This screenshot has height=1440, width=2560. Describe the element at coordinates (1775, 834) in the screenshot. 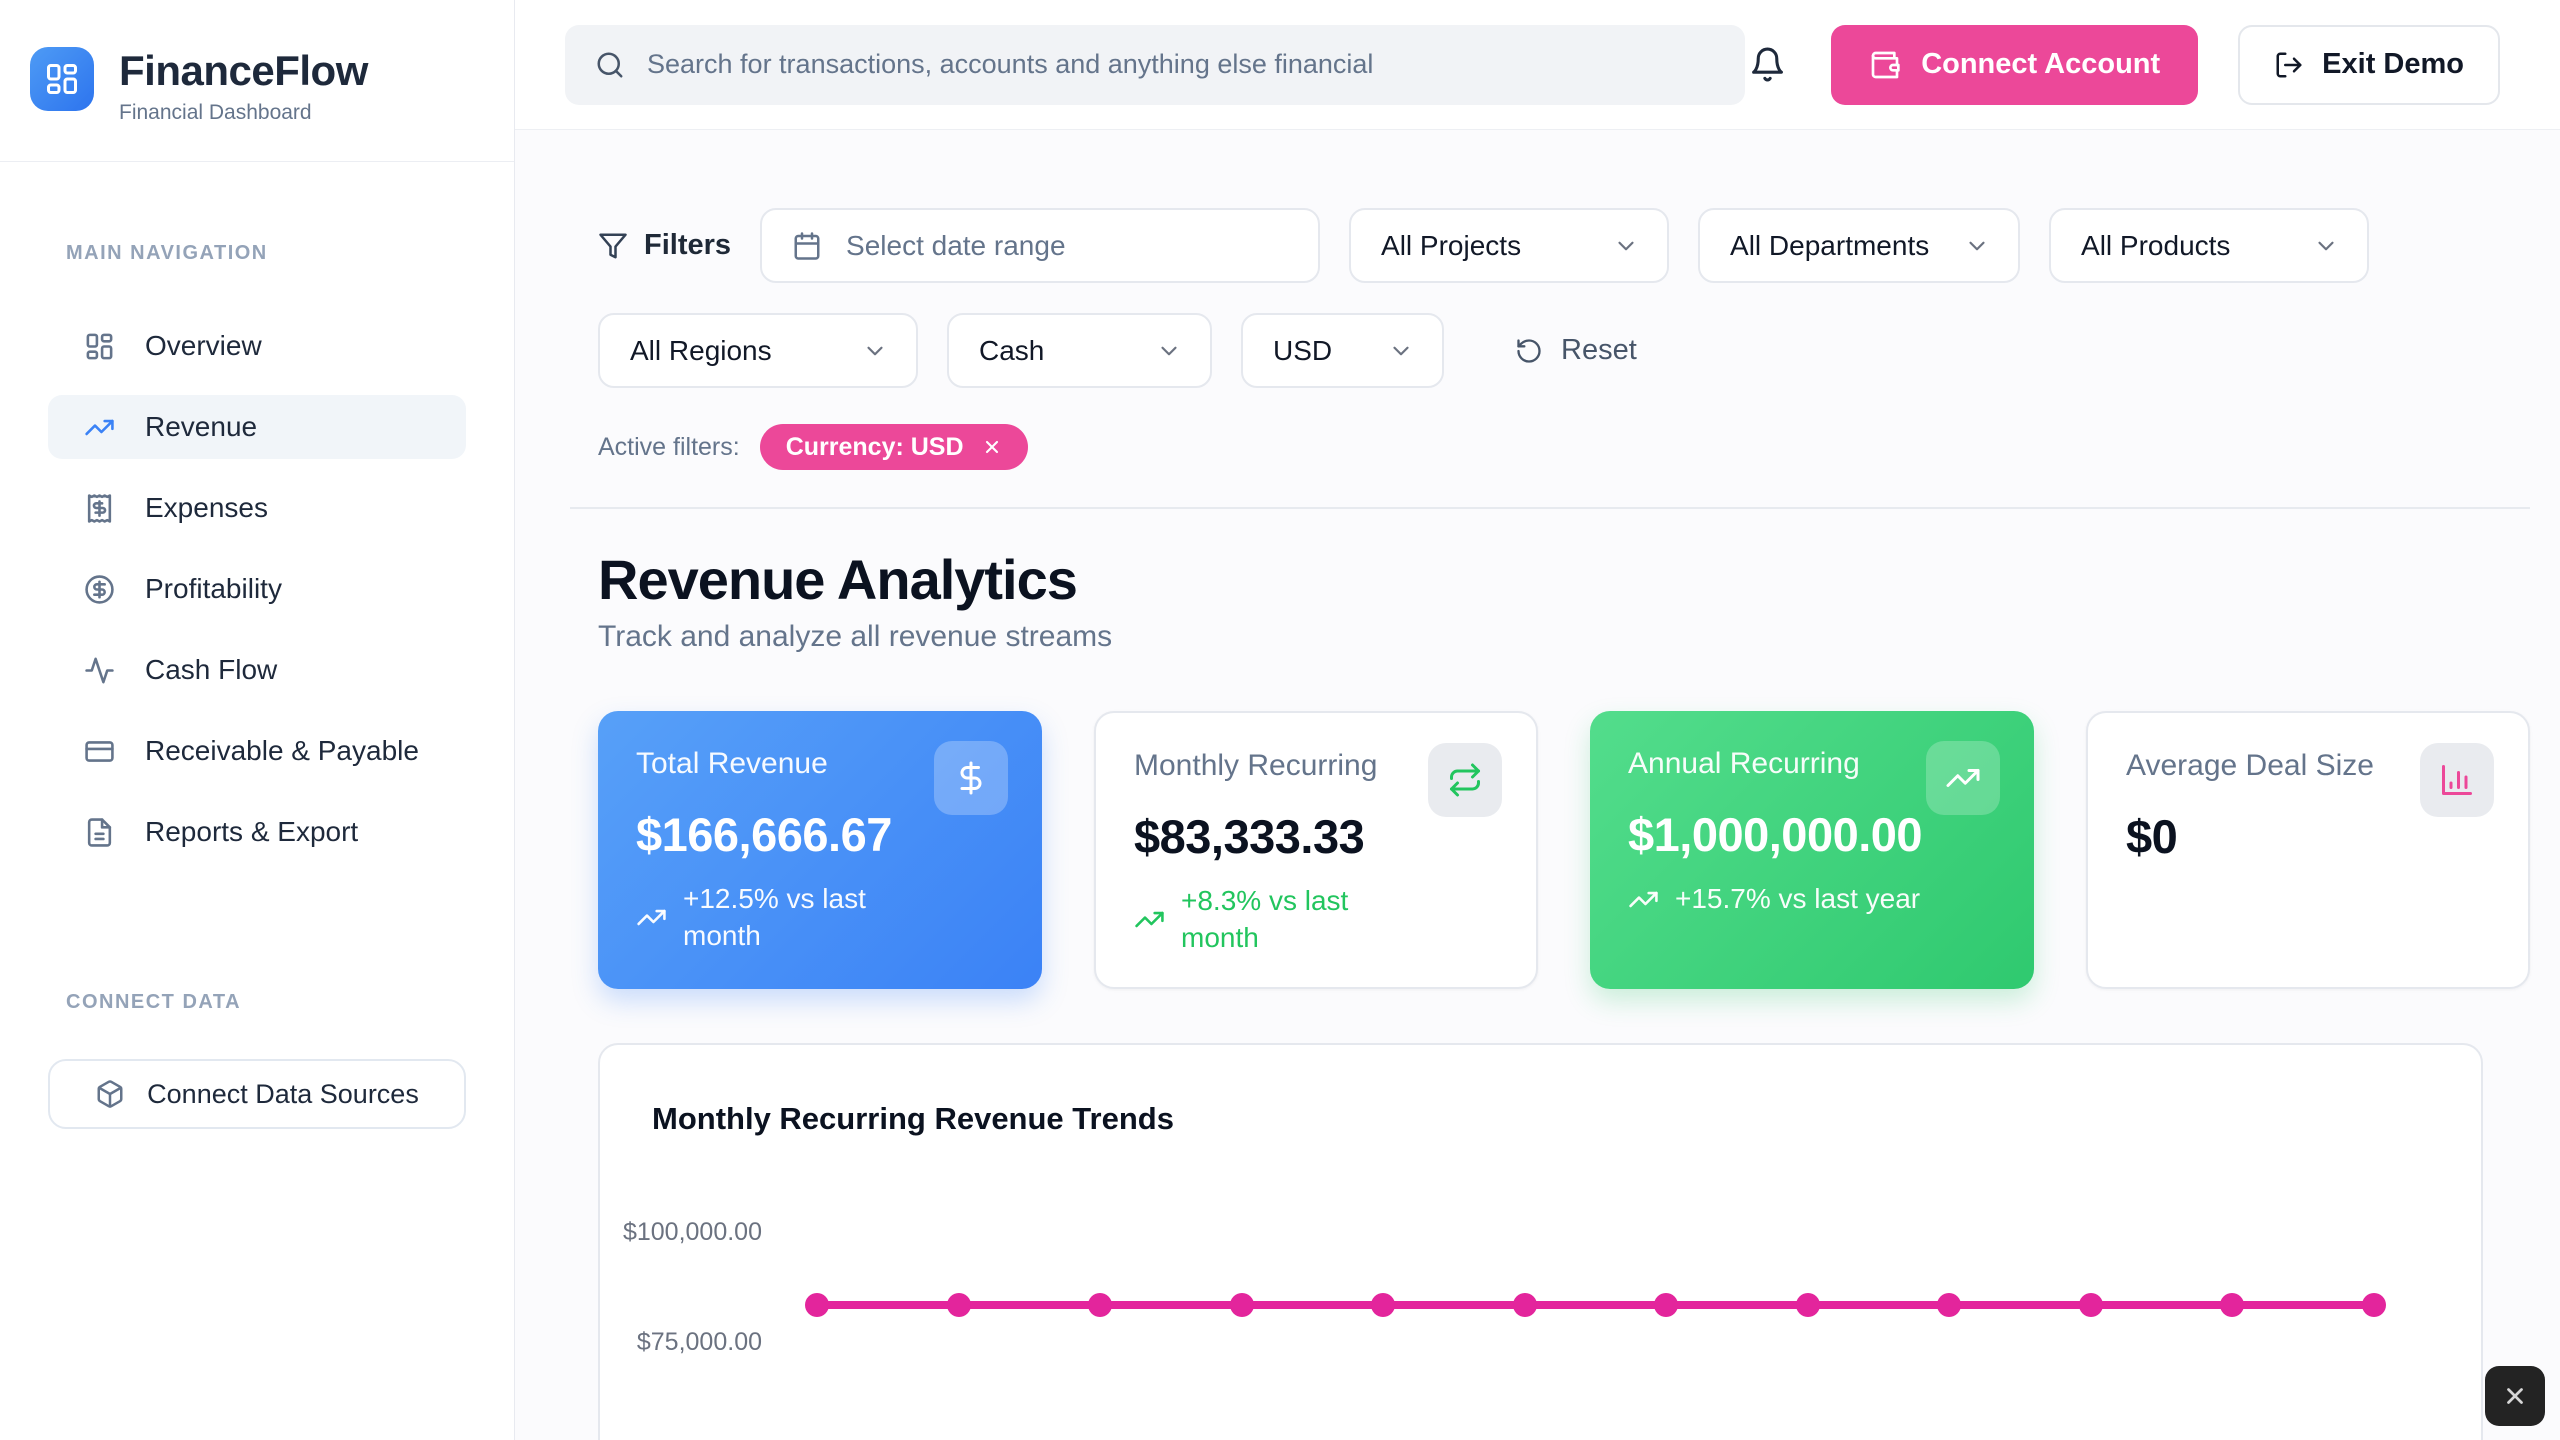

I see `stat-value: $1,000,000.00` at that location.